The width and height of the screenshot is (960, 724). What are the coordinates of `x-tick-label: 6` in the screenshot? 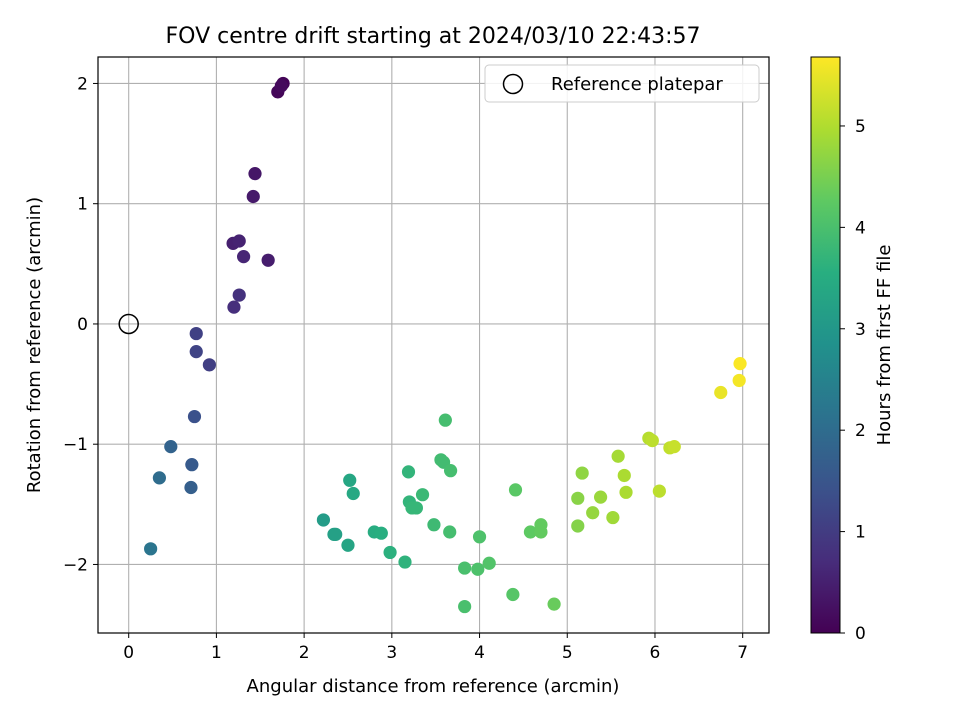 It's located at (655, 653).